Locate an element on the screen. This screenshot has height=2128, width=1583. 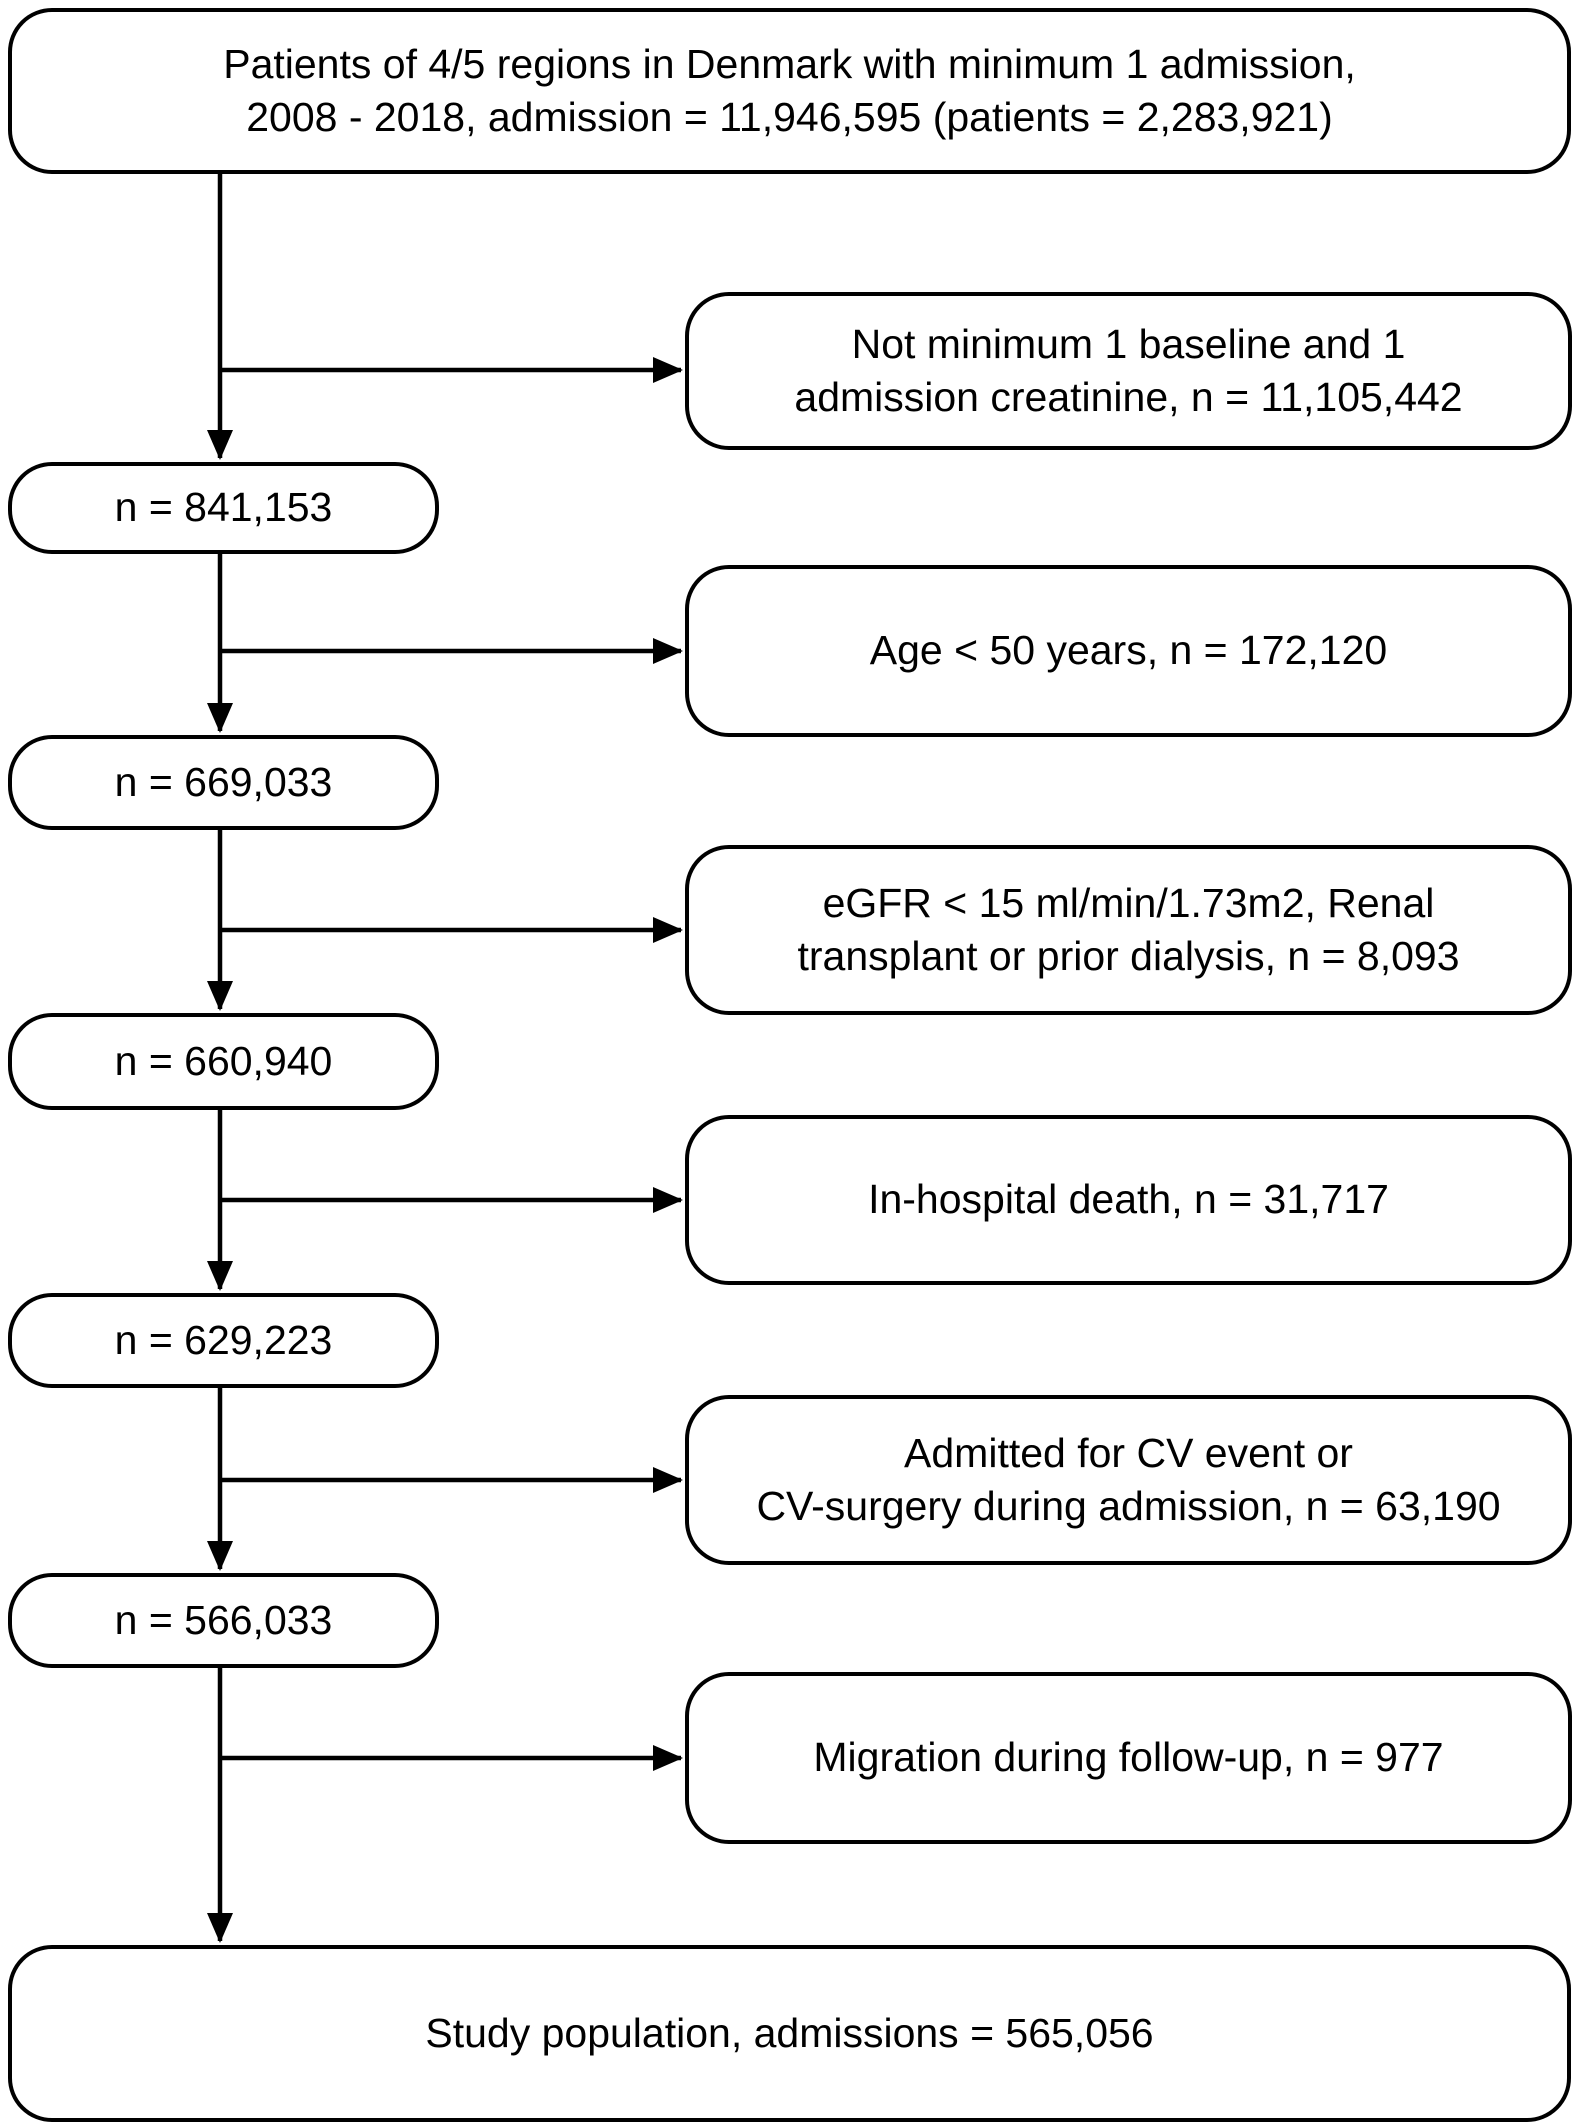
cohort-count-box-2: n = 669,033 is located at coordinates (223, 782).